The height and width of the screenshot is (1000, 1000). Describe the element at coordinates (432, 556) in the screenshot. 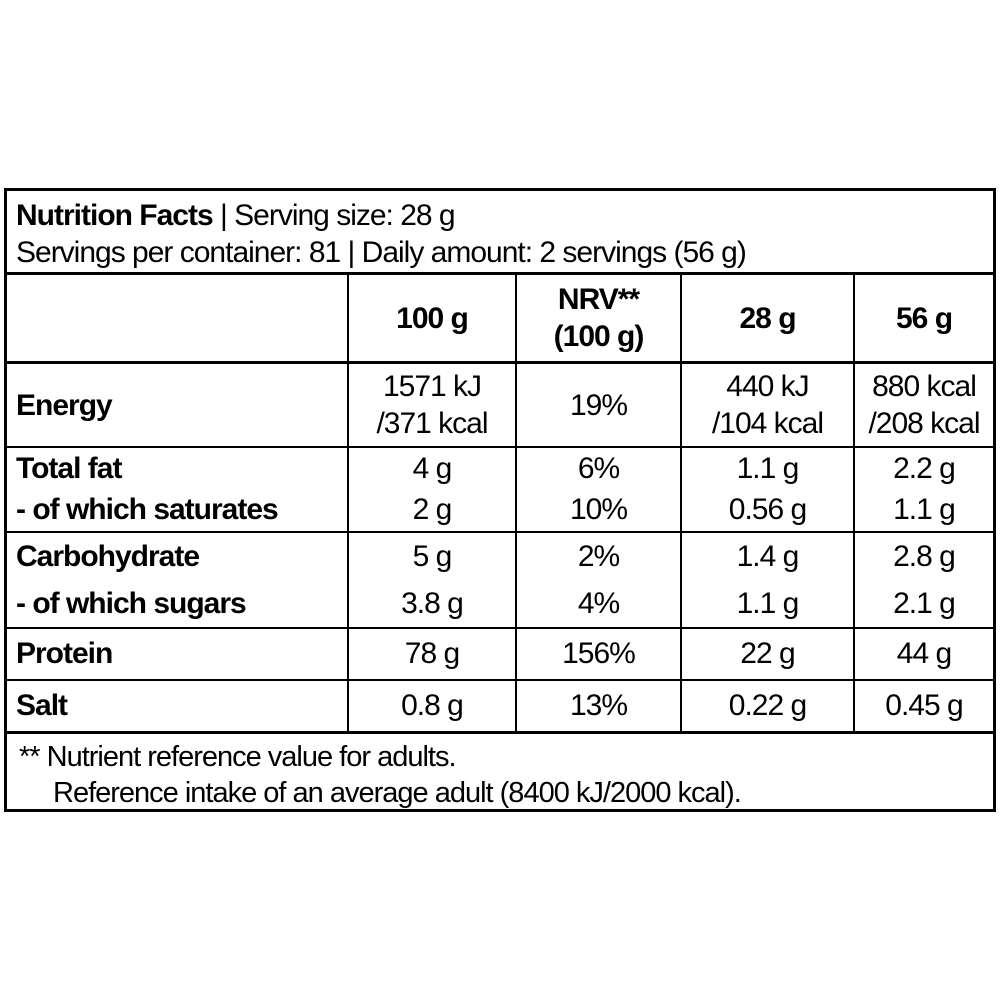

I see `value-line: 5 g` at that location.